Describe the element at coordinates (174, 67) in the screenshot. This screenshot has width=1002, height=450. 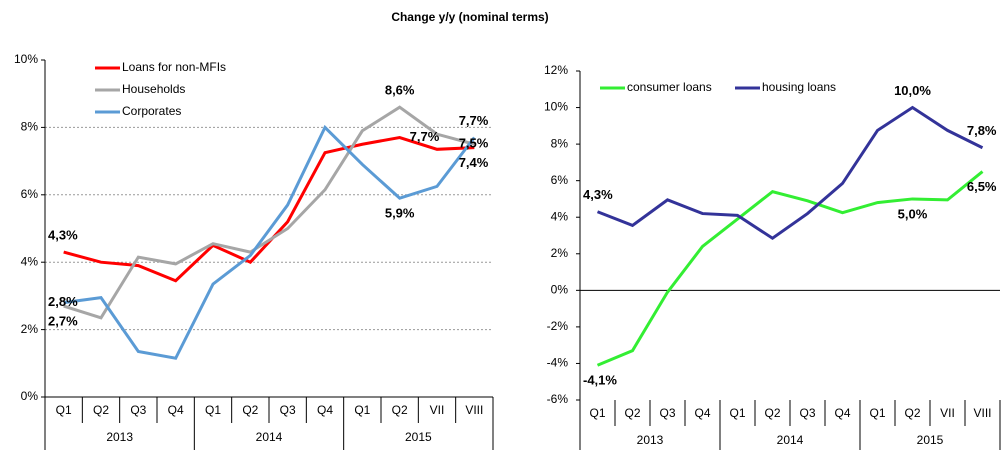
I see `legend-label: Loans for non-MFIs` at that location.